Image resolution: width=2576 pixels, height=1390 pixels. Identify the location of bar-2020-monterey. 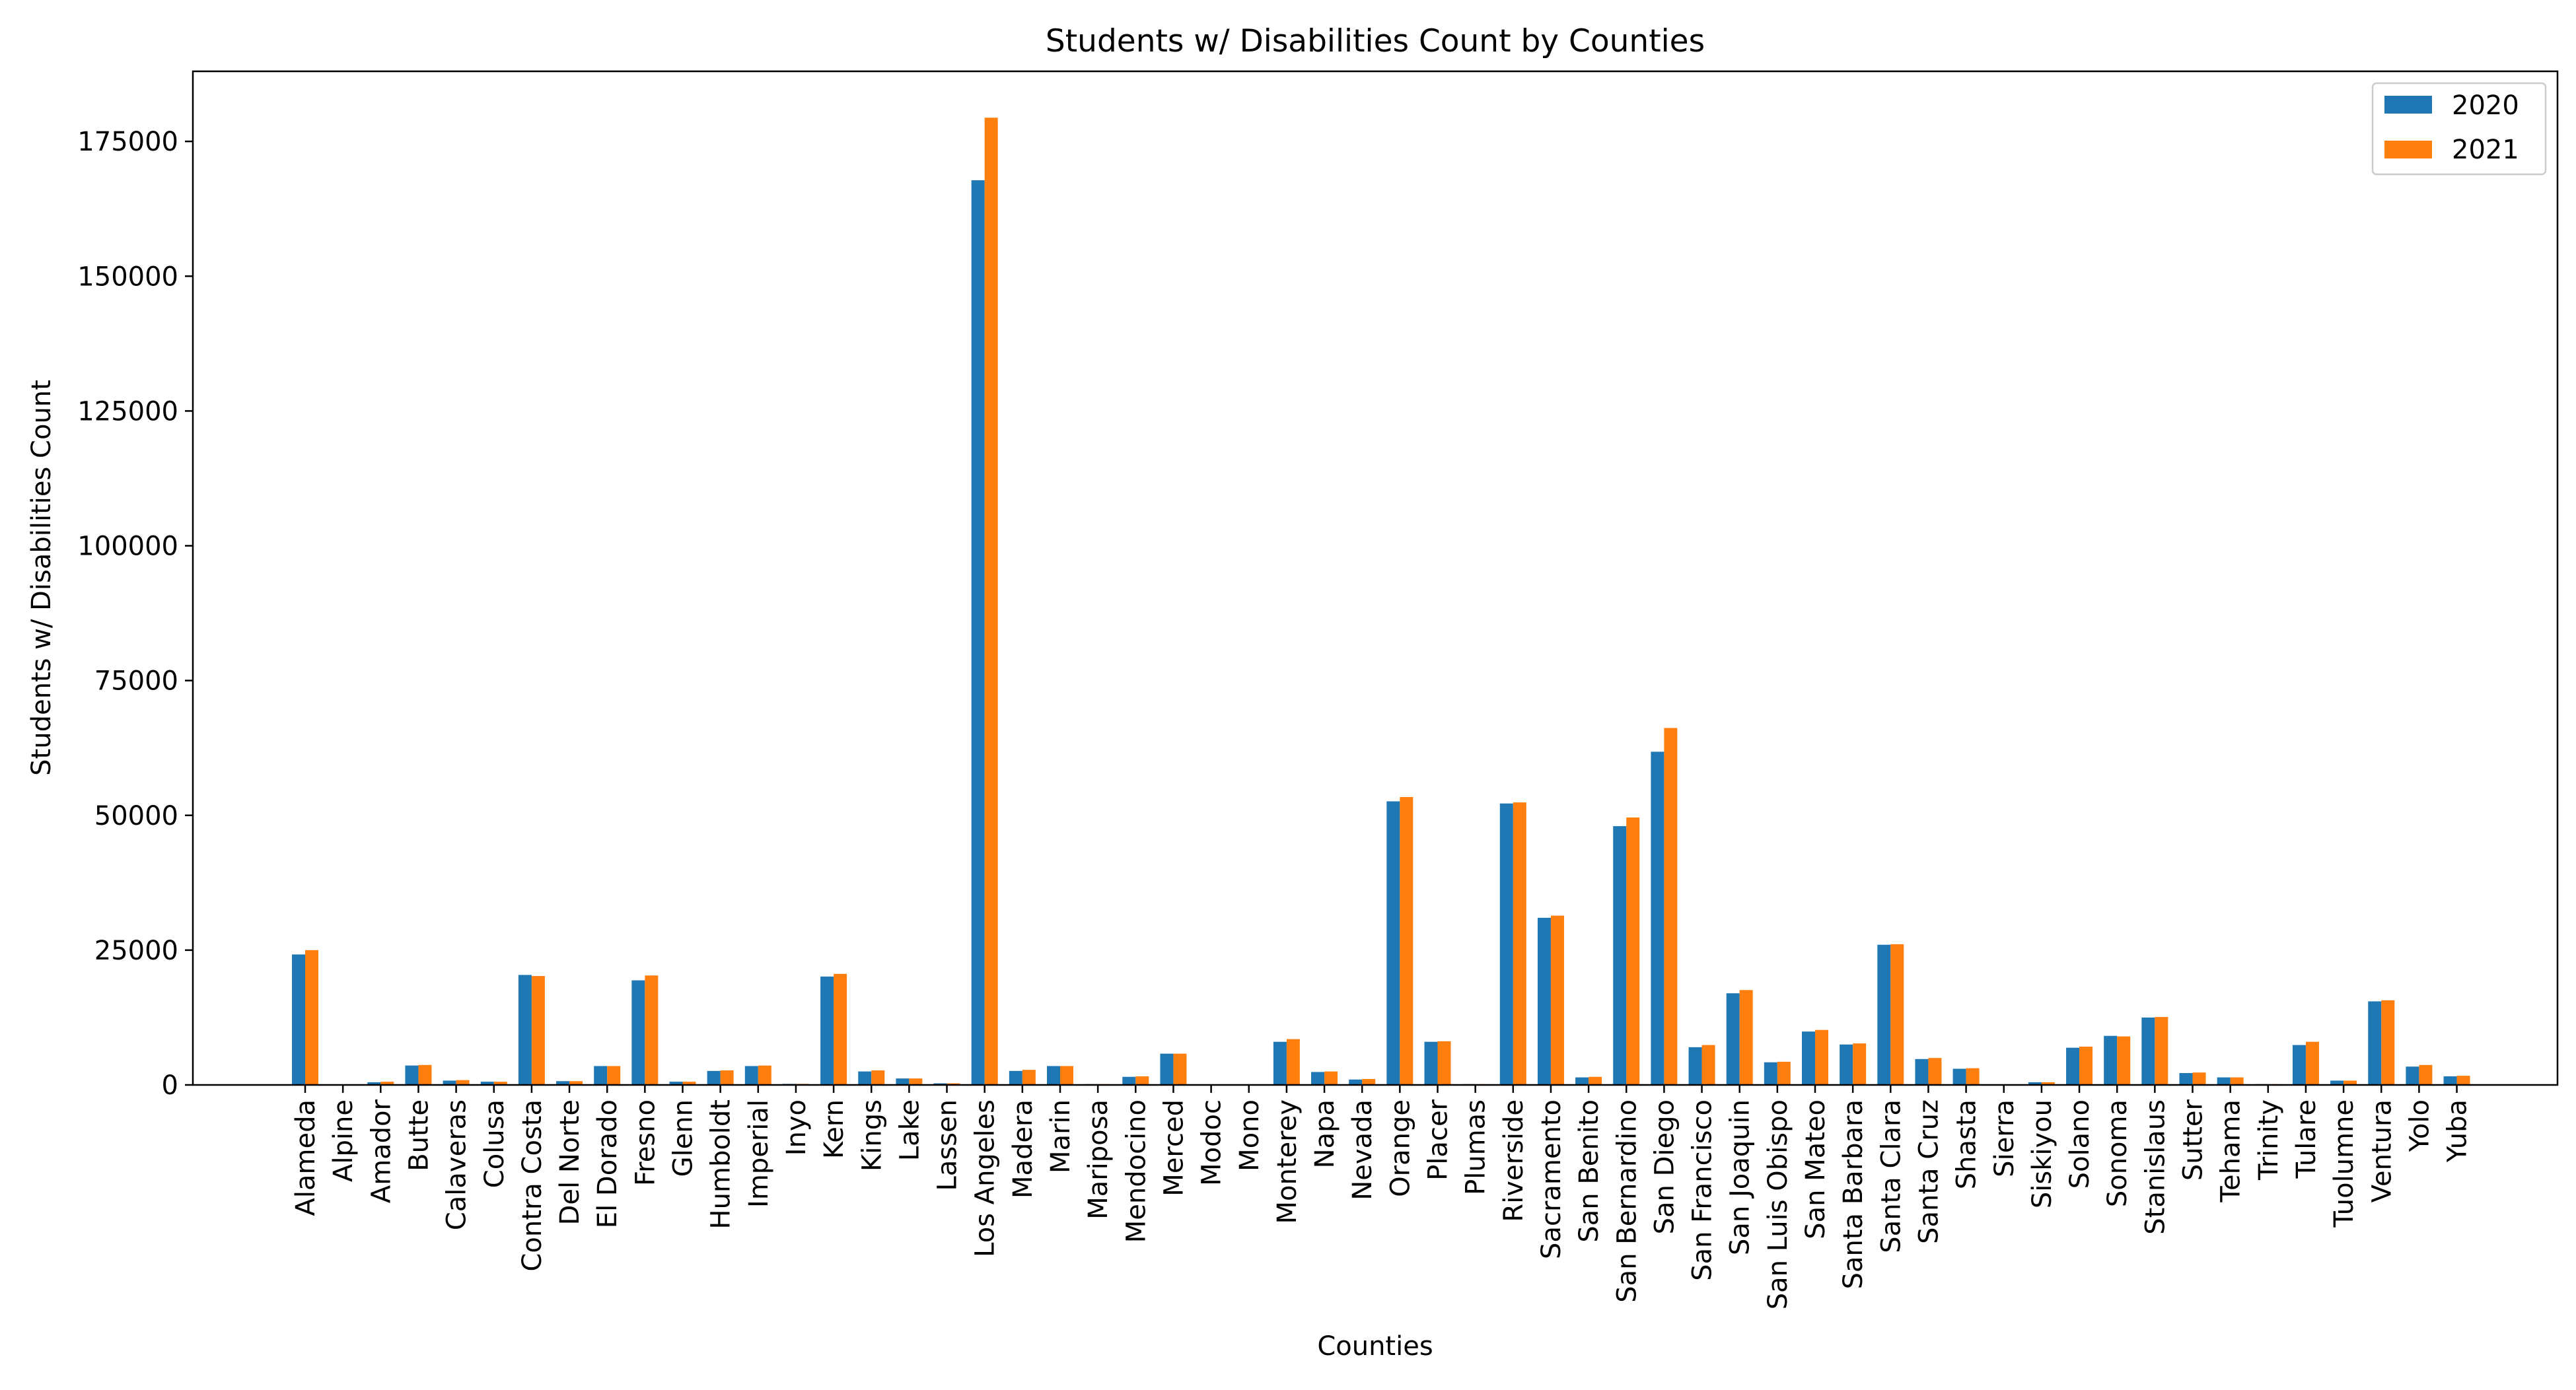
(1280, 1063).